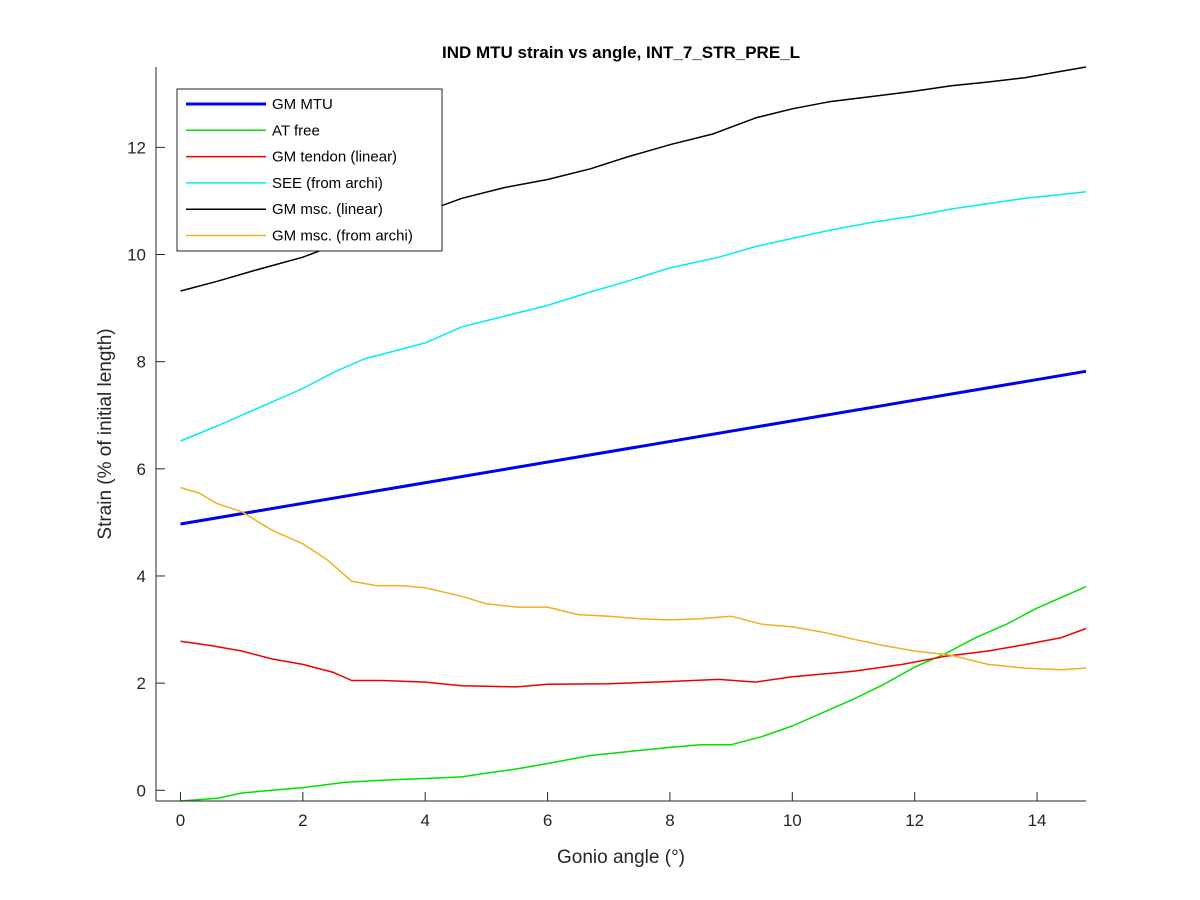 This screenshot has width=1200, height=900. What do you see at coordinates (669, 820) in the screenshot?
I see `x-tick-label: 8` at bounding box center [669, 820].